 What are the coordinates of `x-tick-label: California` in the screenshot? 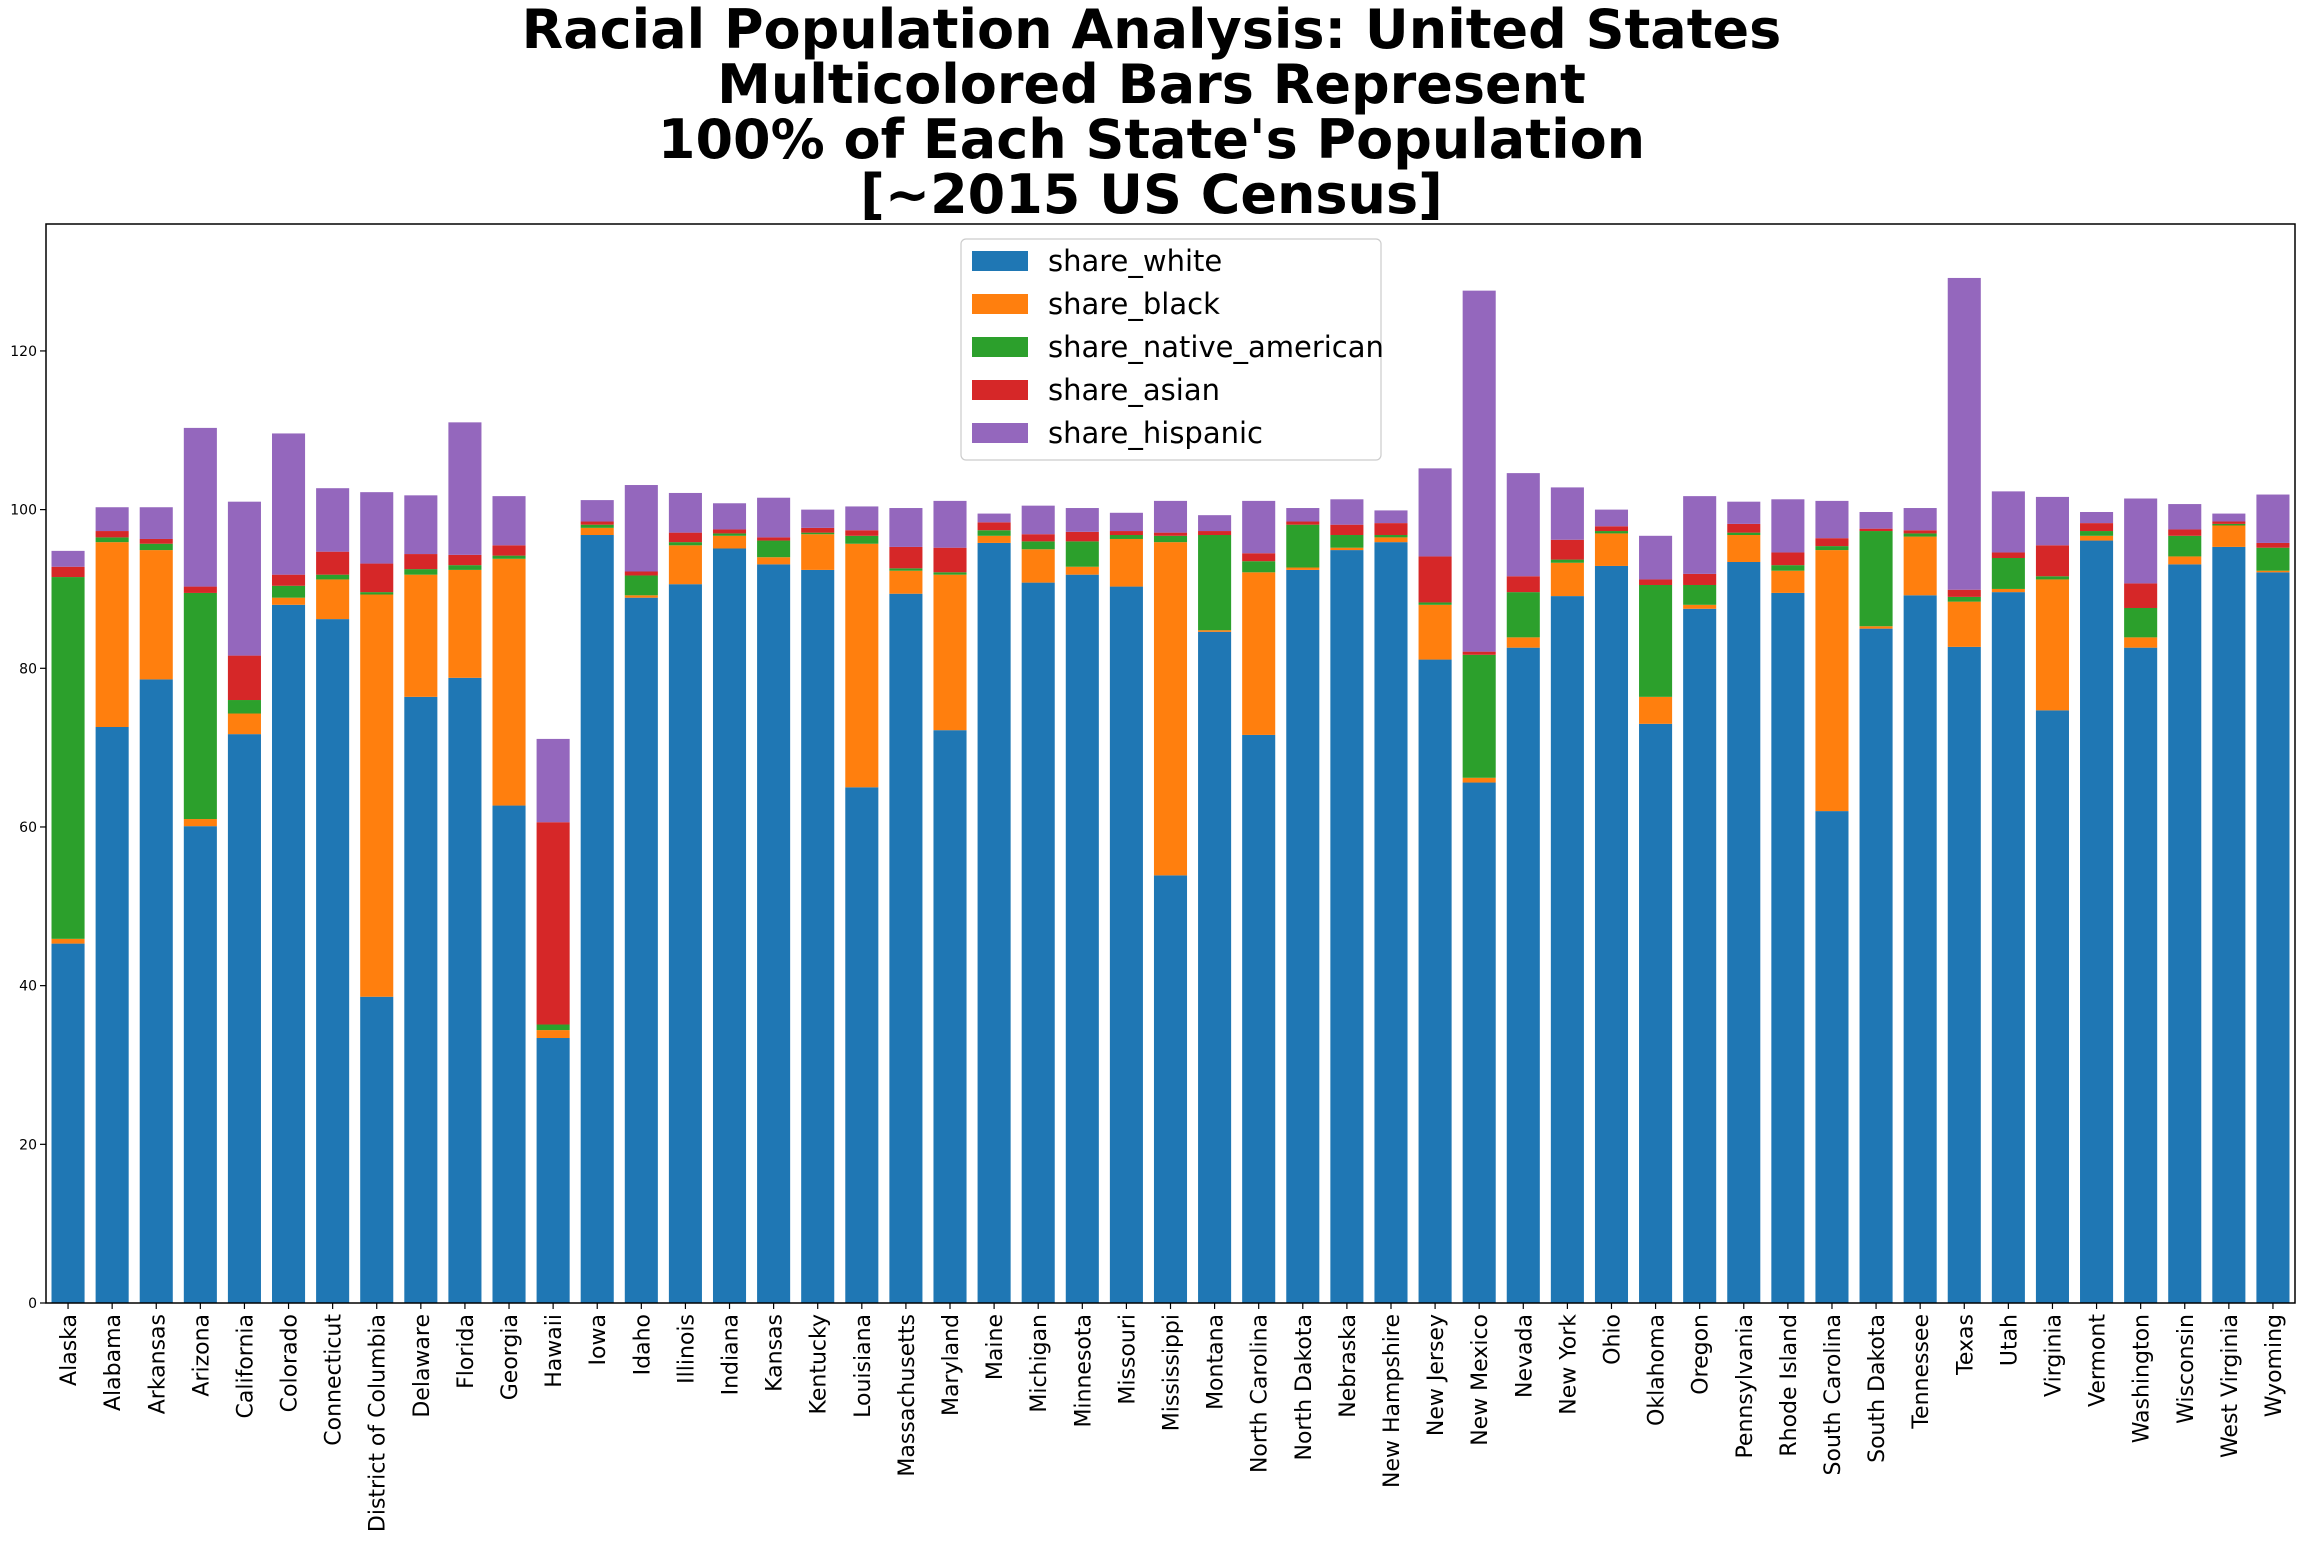 It's located at (245, 1366).